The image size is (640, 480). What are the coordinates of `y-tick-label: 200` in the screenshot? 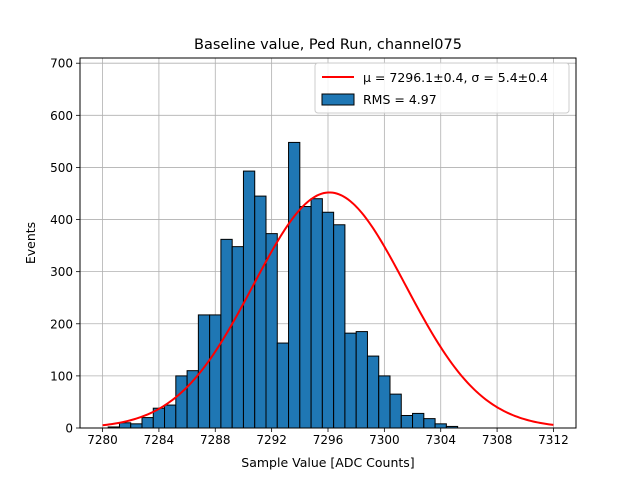 It's located at (61, 324).